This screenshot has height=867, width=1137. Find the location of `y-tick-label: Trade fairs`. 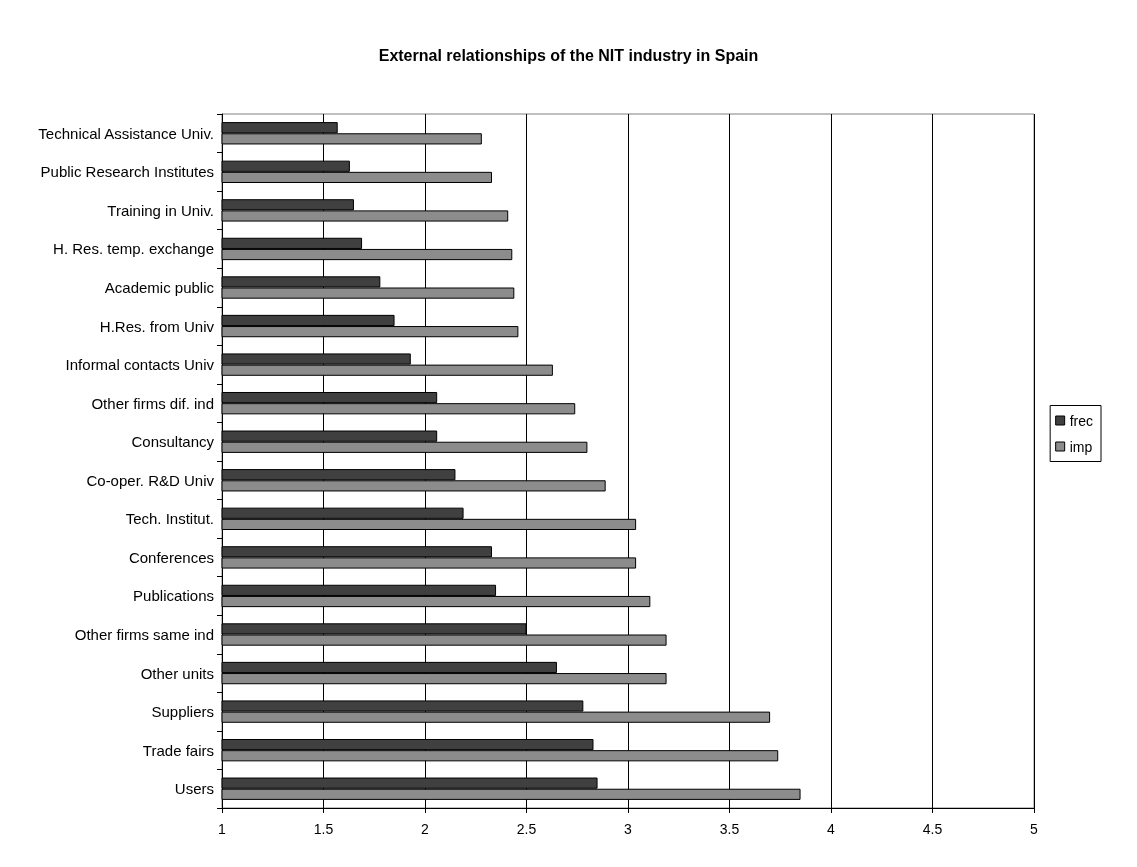

y-tick-label: Trade fairs is located at coordinates (178, 750).